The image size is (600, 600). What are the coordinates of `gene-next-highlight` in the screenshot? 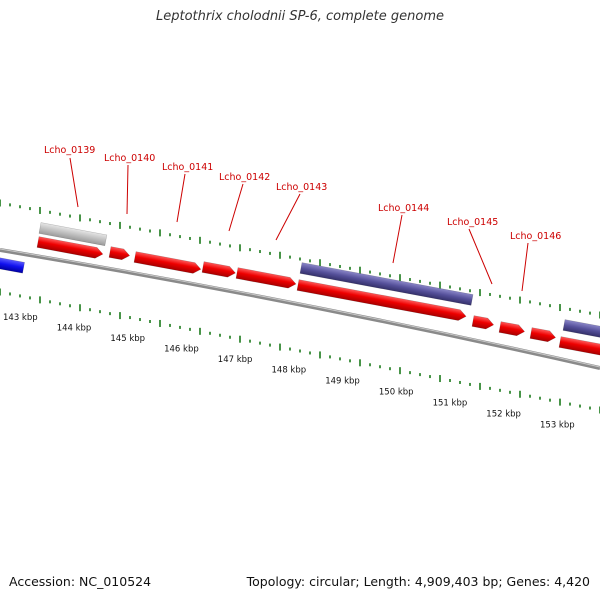 It's located at (581, 329).